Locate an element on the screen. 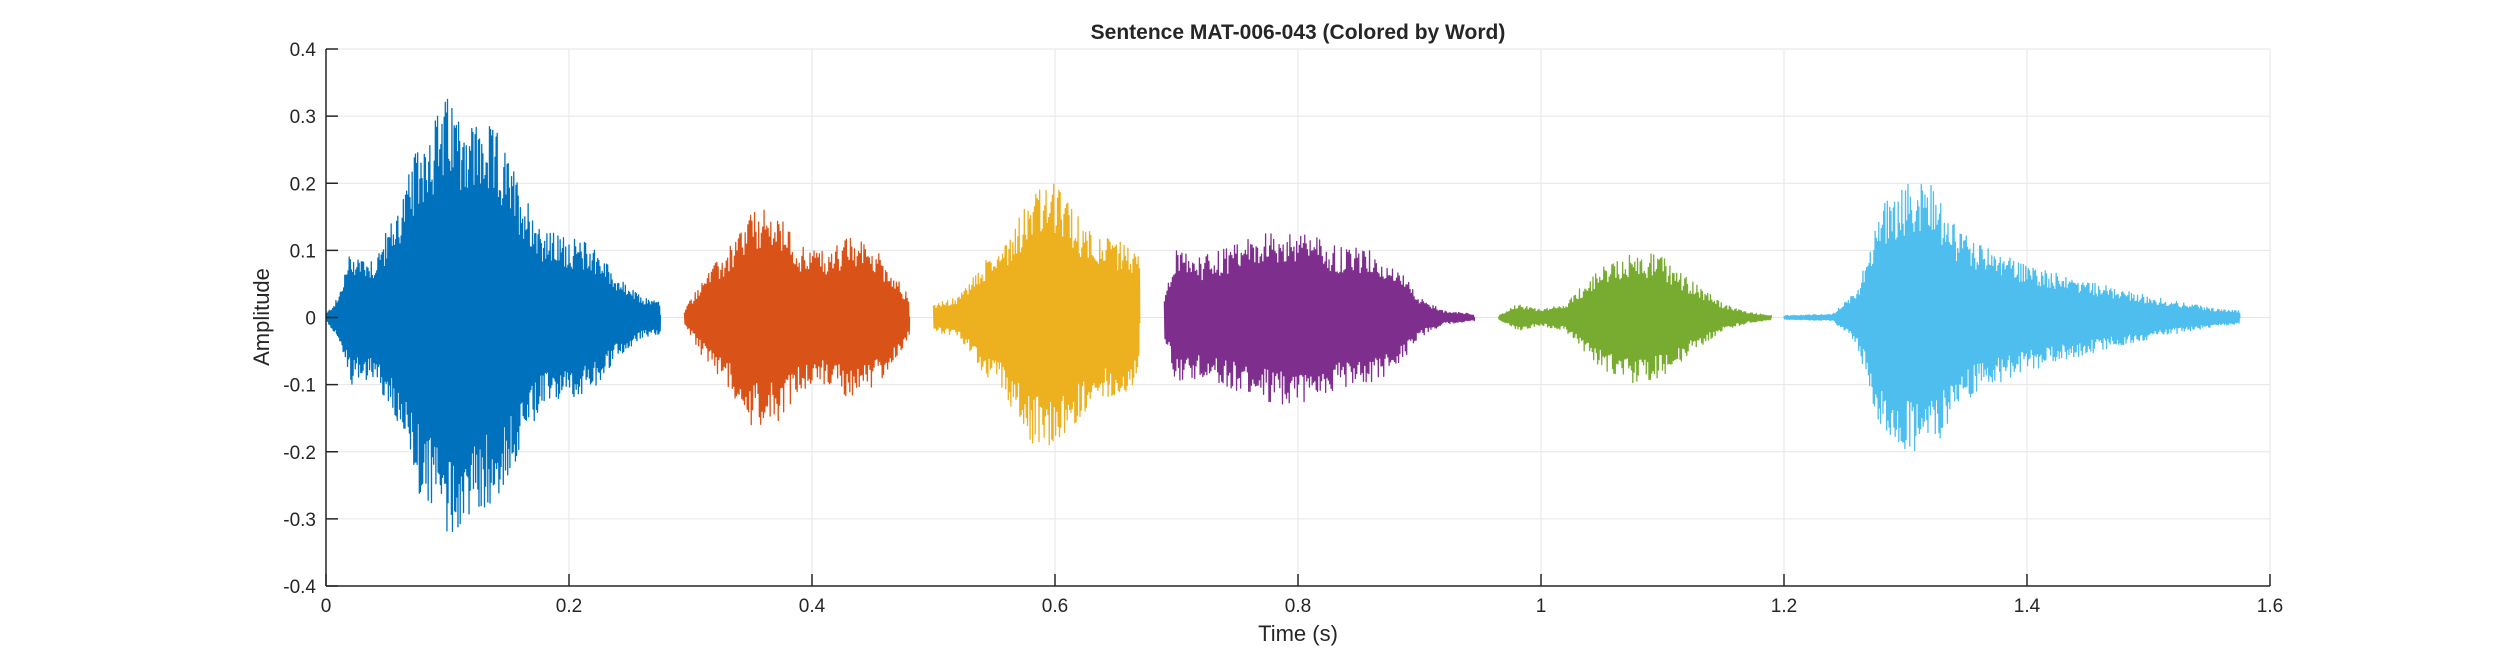 The height and width of the screenshot is (657, 2500). y-tick-label: -0.3 is located at coordinates (299, 520).